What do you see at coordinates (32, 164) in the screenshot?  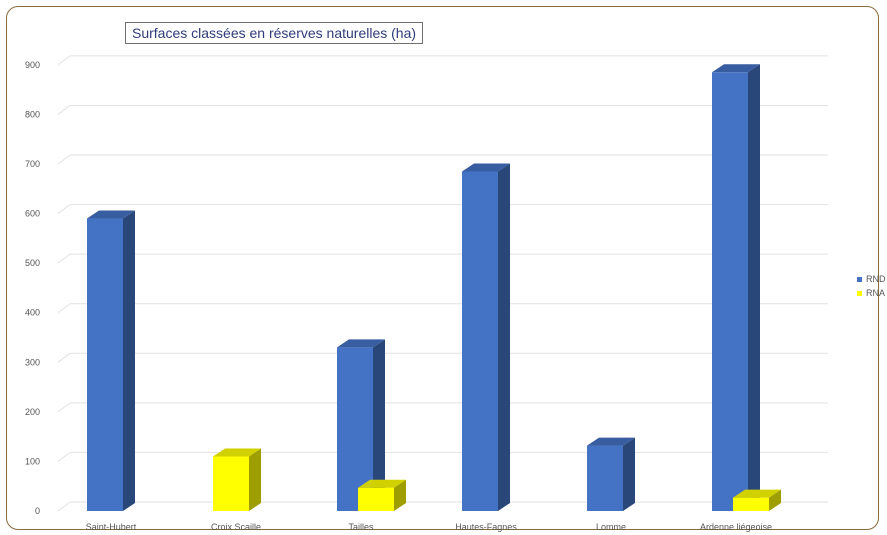 I see `y-tick-label: 700` at bounding box center [32, 164].